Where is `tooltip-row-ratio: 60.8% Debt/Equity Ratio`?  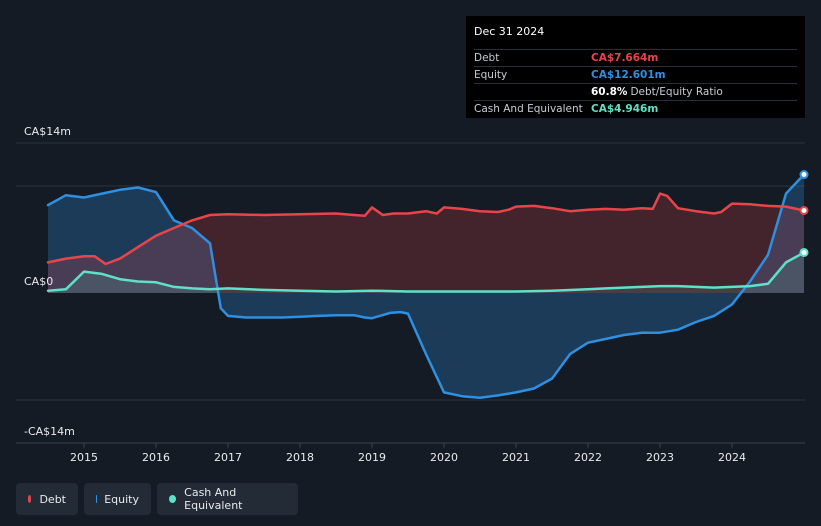
tooltip-row-ratio: 60.8% Debt/Equity Ratio is located at coordinates (635, 92).